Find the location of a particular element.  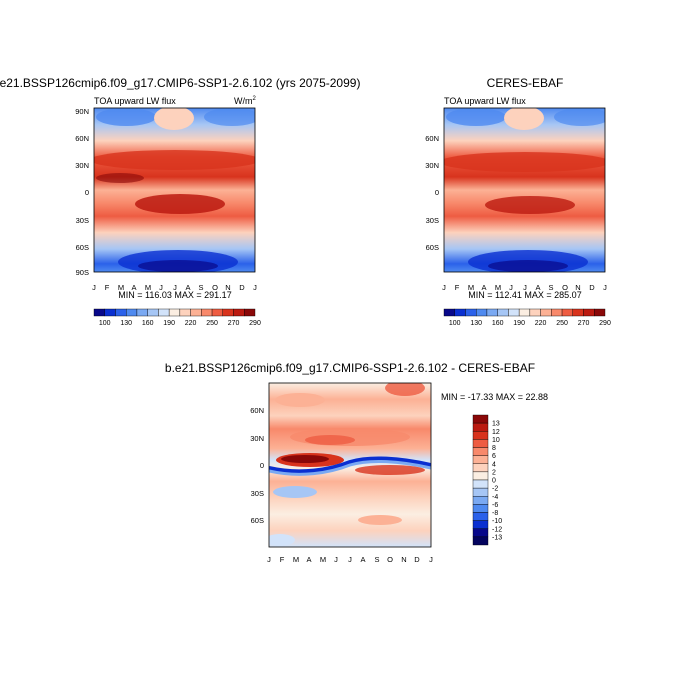

colorbar-label: 10 is located at coordinates (496, 440).